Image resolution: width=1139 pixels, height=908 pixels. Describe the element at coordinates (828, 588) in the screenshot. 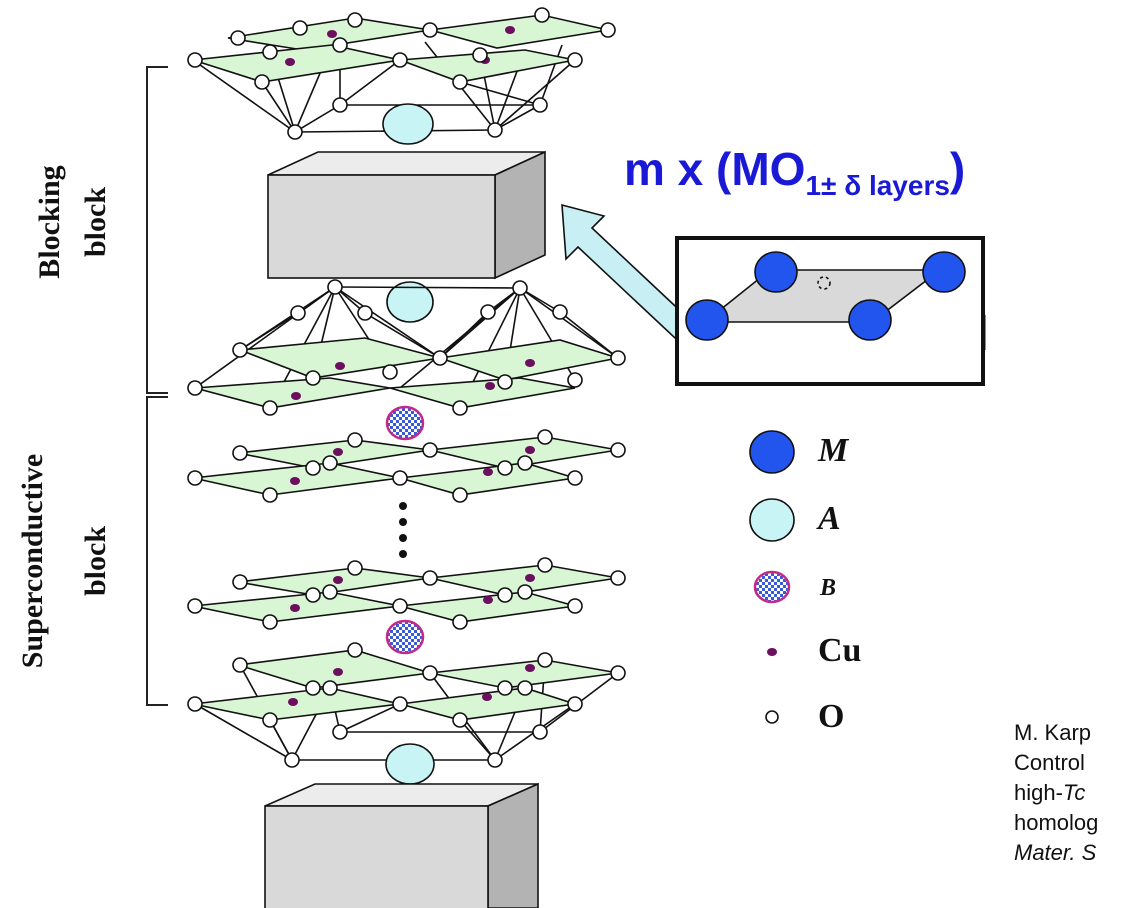

I see `legend-b-label: B` at that location.